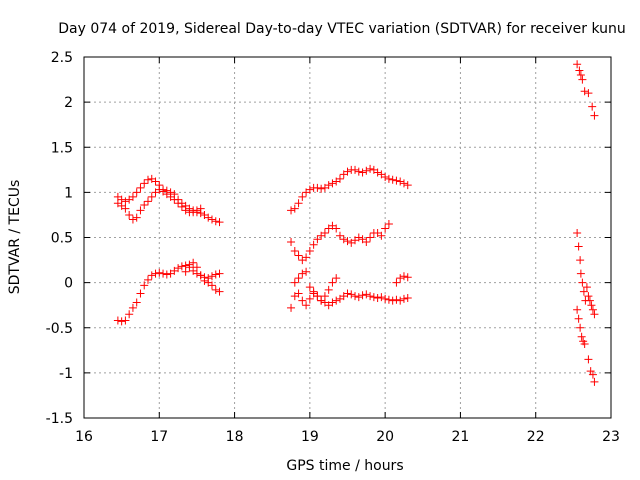 This screenshot has width=640, height=480. Describe the element at coordinates (344, 466) in the screenshot. I see `x-axis-label: GPS time / hours` at that location.